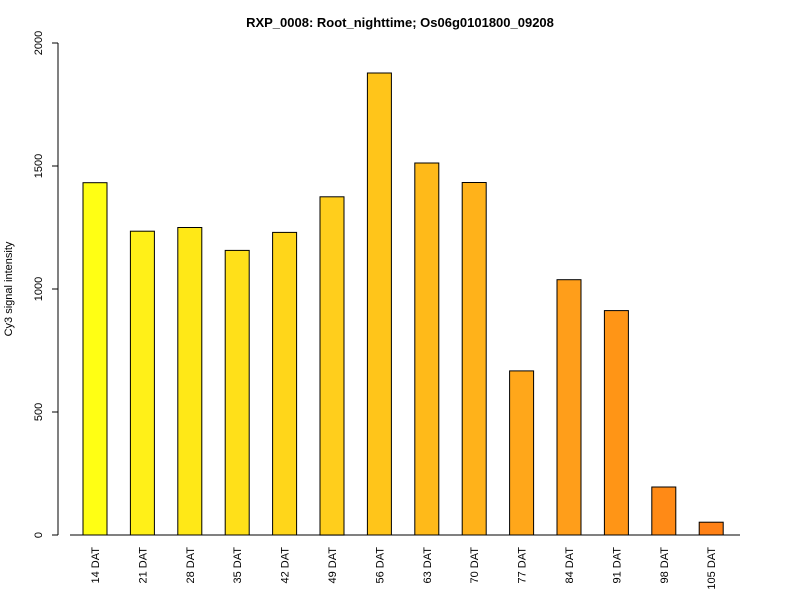  Describe the element at coordinates (142, 383) in the screenshot. I see `bar-21-dat` at that location.